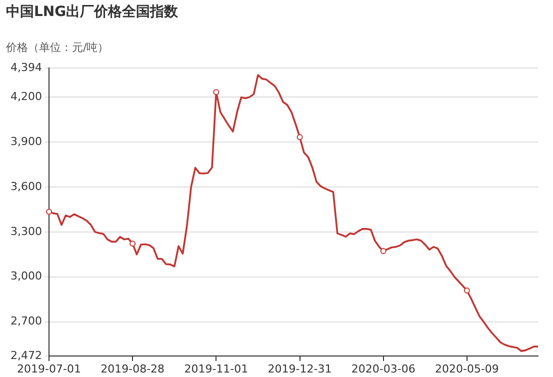 The width and height of the screenshot is (553, 377). What do you see at coordinates (26, 141) in the screenshot?
I see `y-tick-label: 3,900` at bounding box center [26, 141].